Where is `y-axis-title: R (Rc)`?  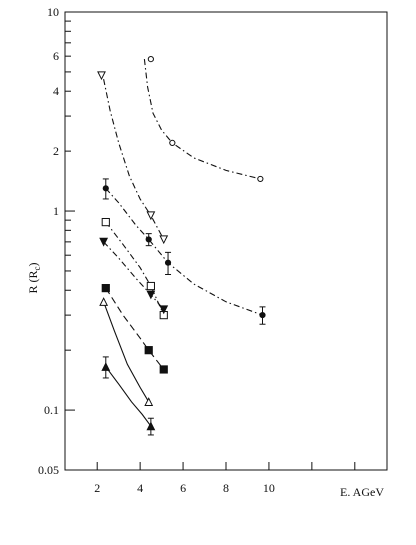 y-axis-title: R (Rc) is located at coordinates (34, 277).